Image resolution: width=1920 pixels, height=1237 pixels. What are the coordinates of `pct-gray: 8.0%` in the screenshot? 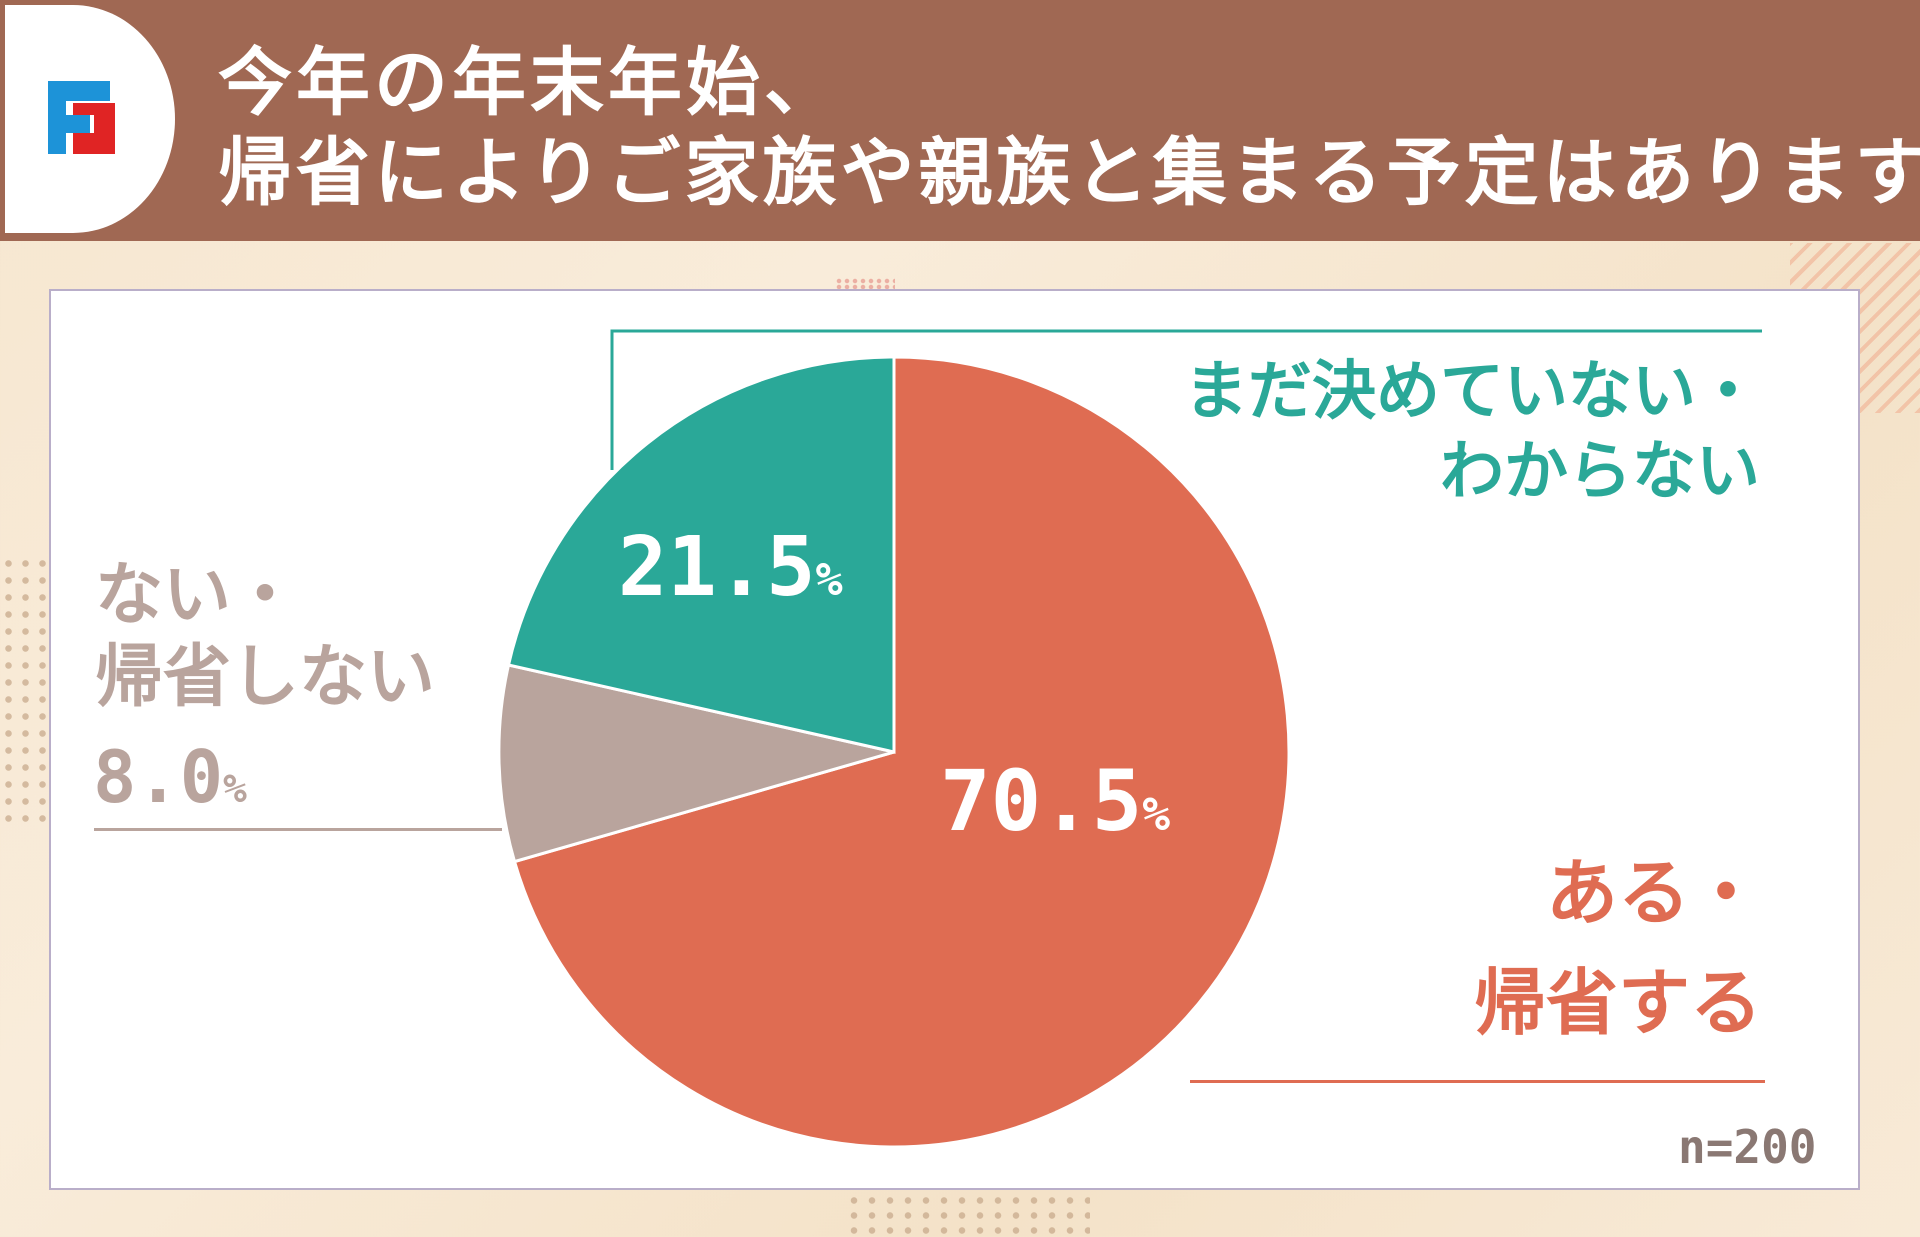 It's located at (170, 777).